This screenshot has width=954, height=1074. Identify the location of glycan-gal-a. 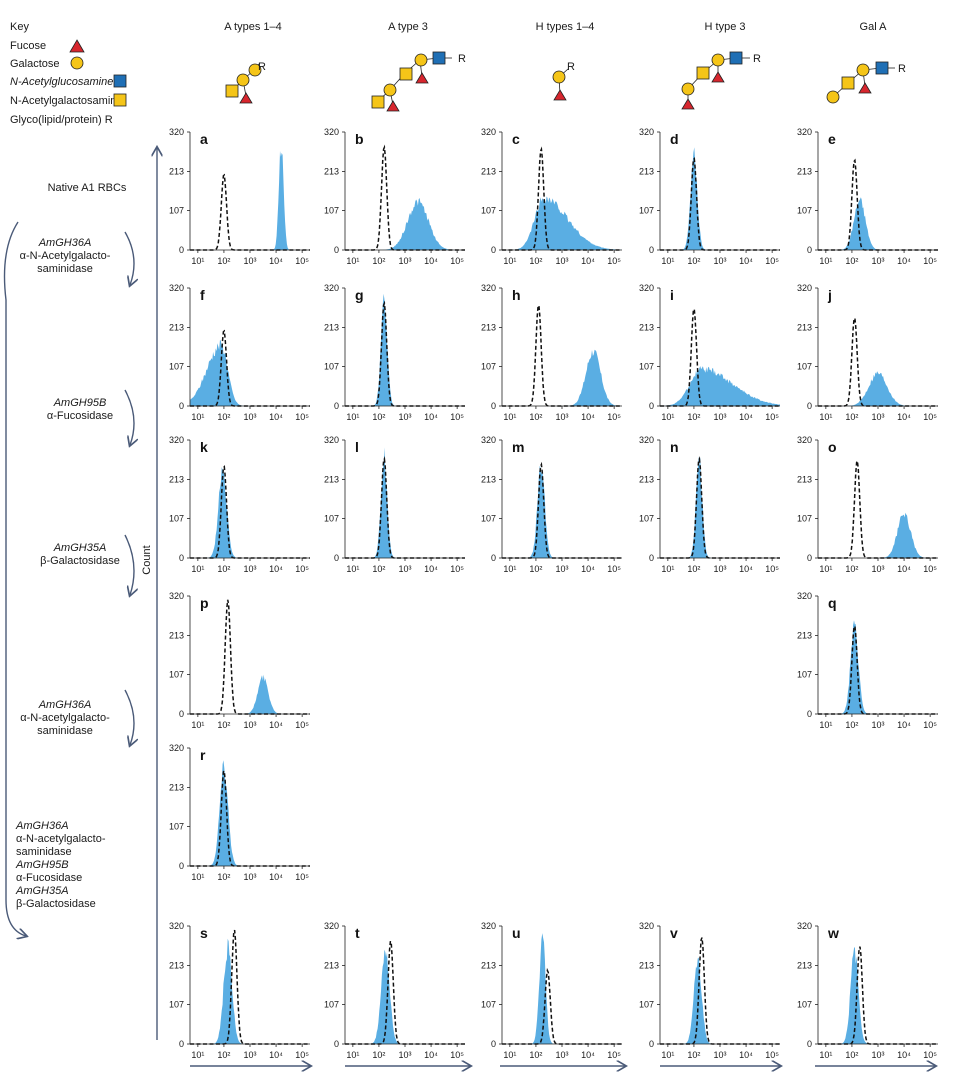
(860, 82).